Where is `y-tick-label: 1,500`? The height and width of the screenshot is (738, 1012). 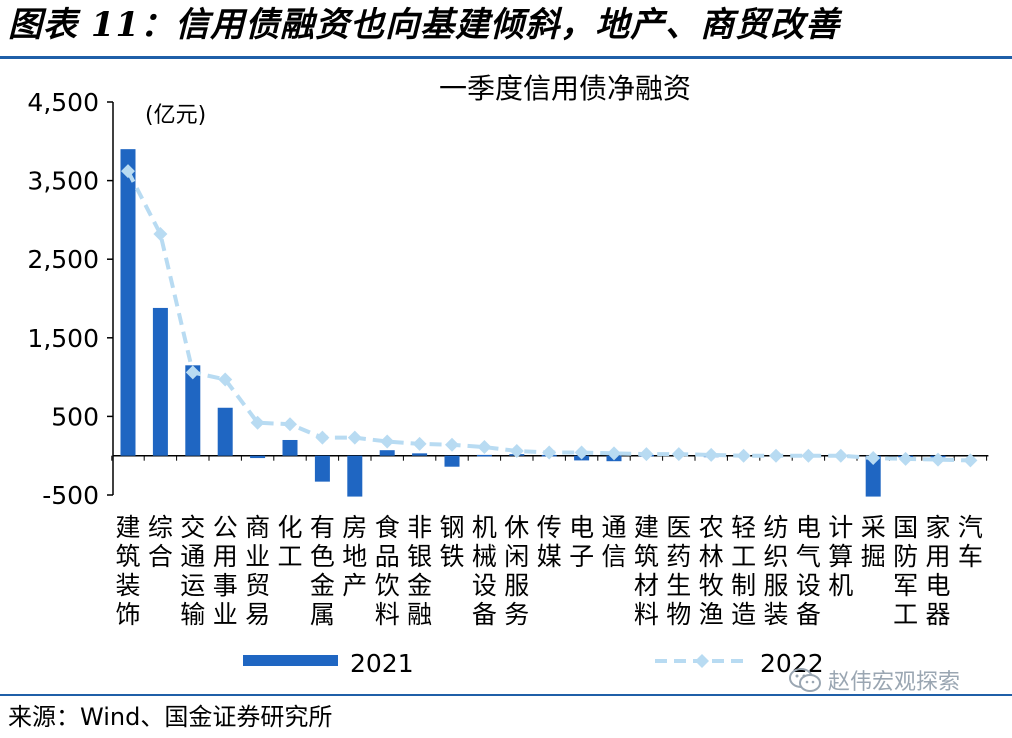 y-tick-label: 1,500 is located at coordinates (63, 338).